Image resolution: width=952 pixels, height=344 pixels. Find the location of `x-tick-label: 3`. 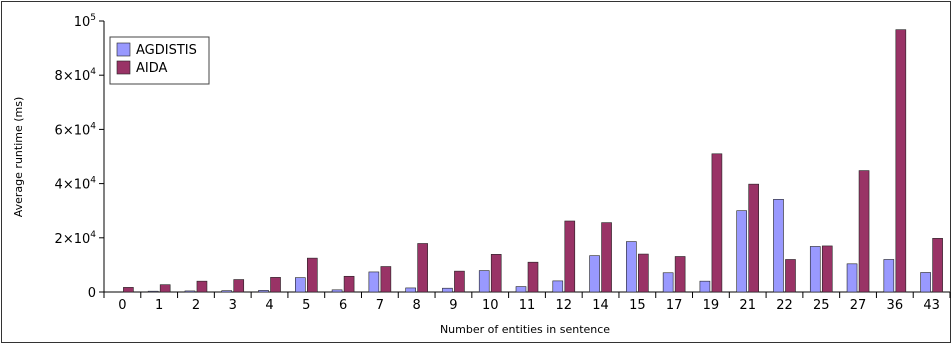

x-tick-label: 3 is located at coordinates (233, 305).